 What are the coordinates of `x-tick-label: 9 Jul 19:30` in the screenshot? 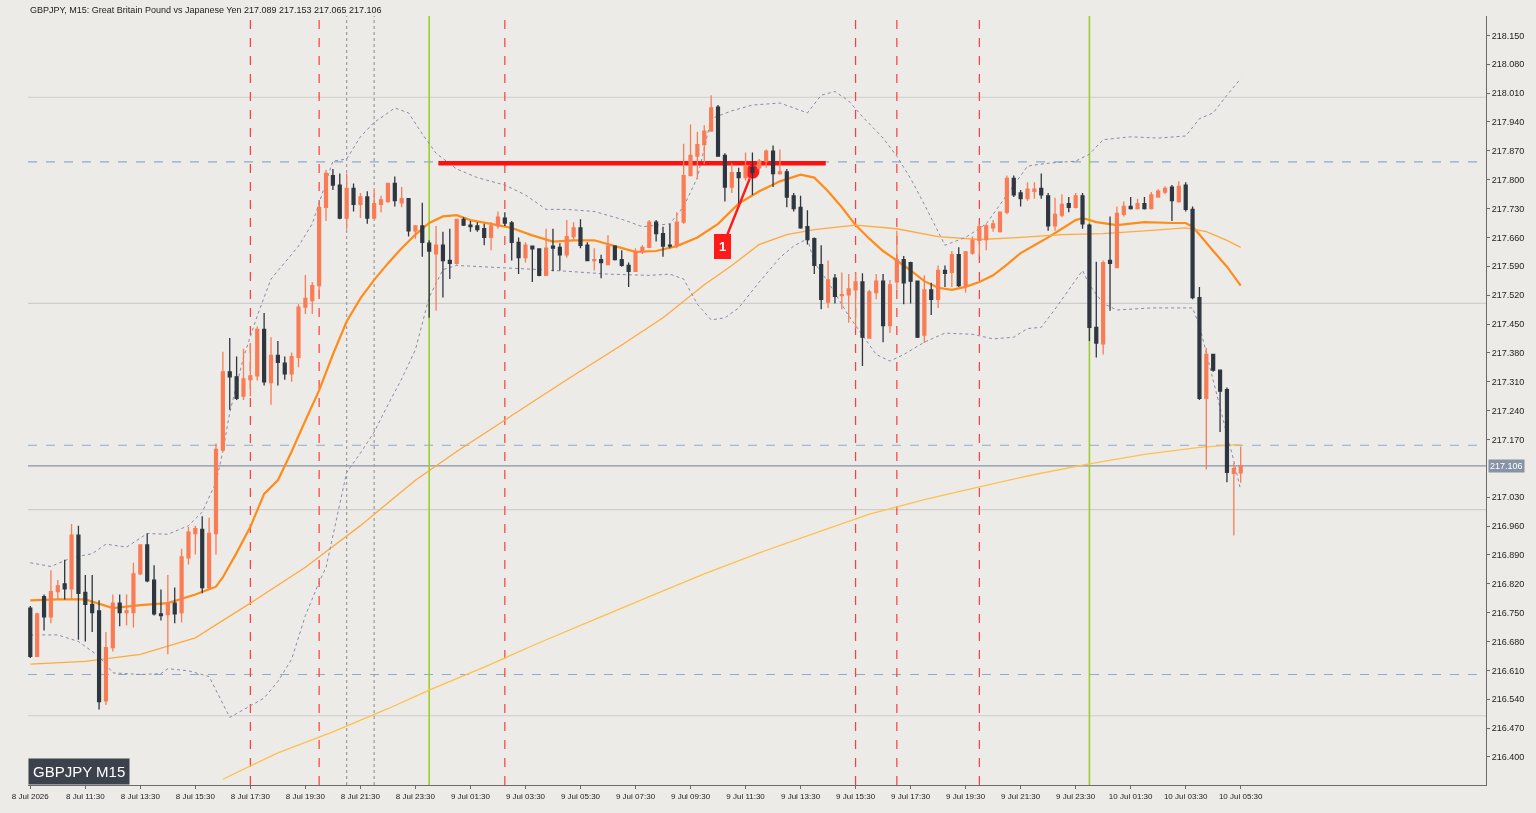 It's located at (966, 796).